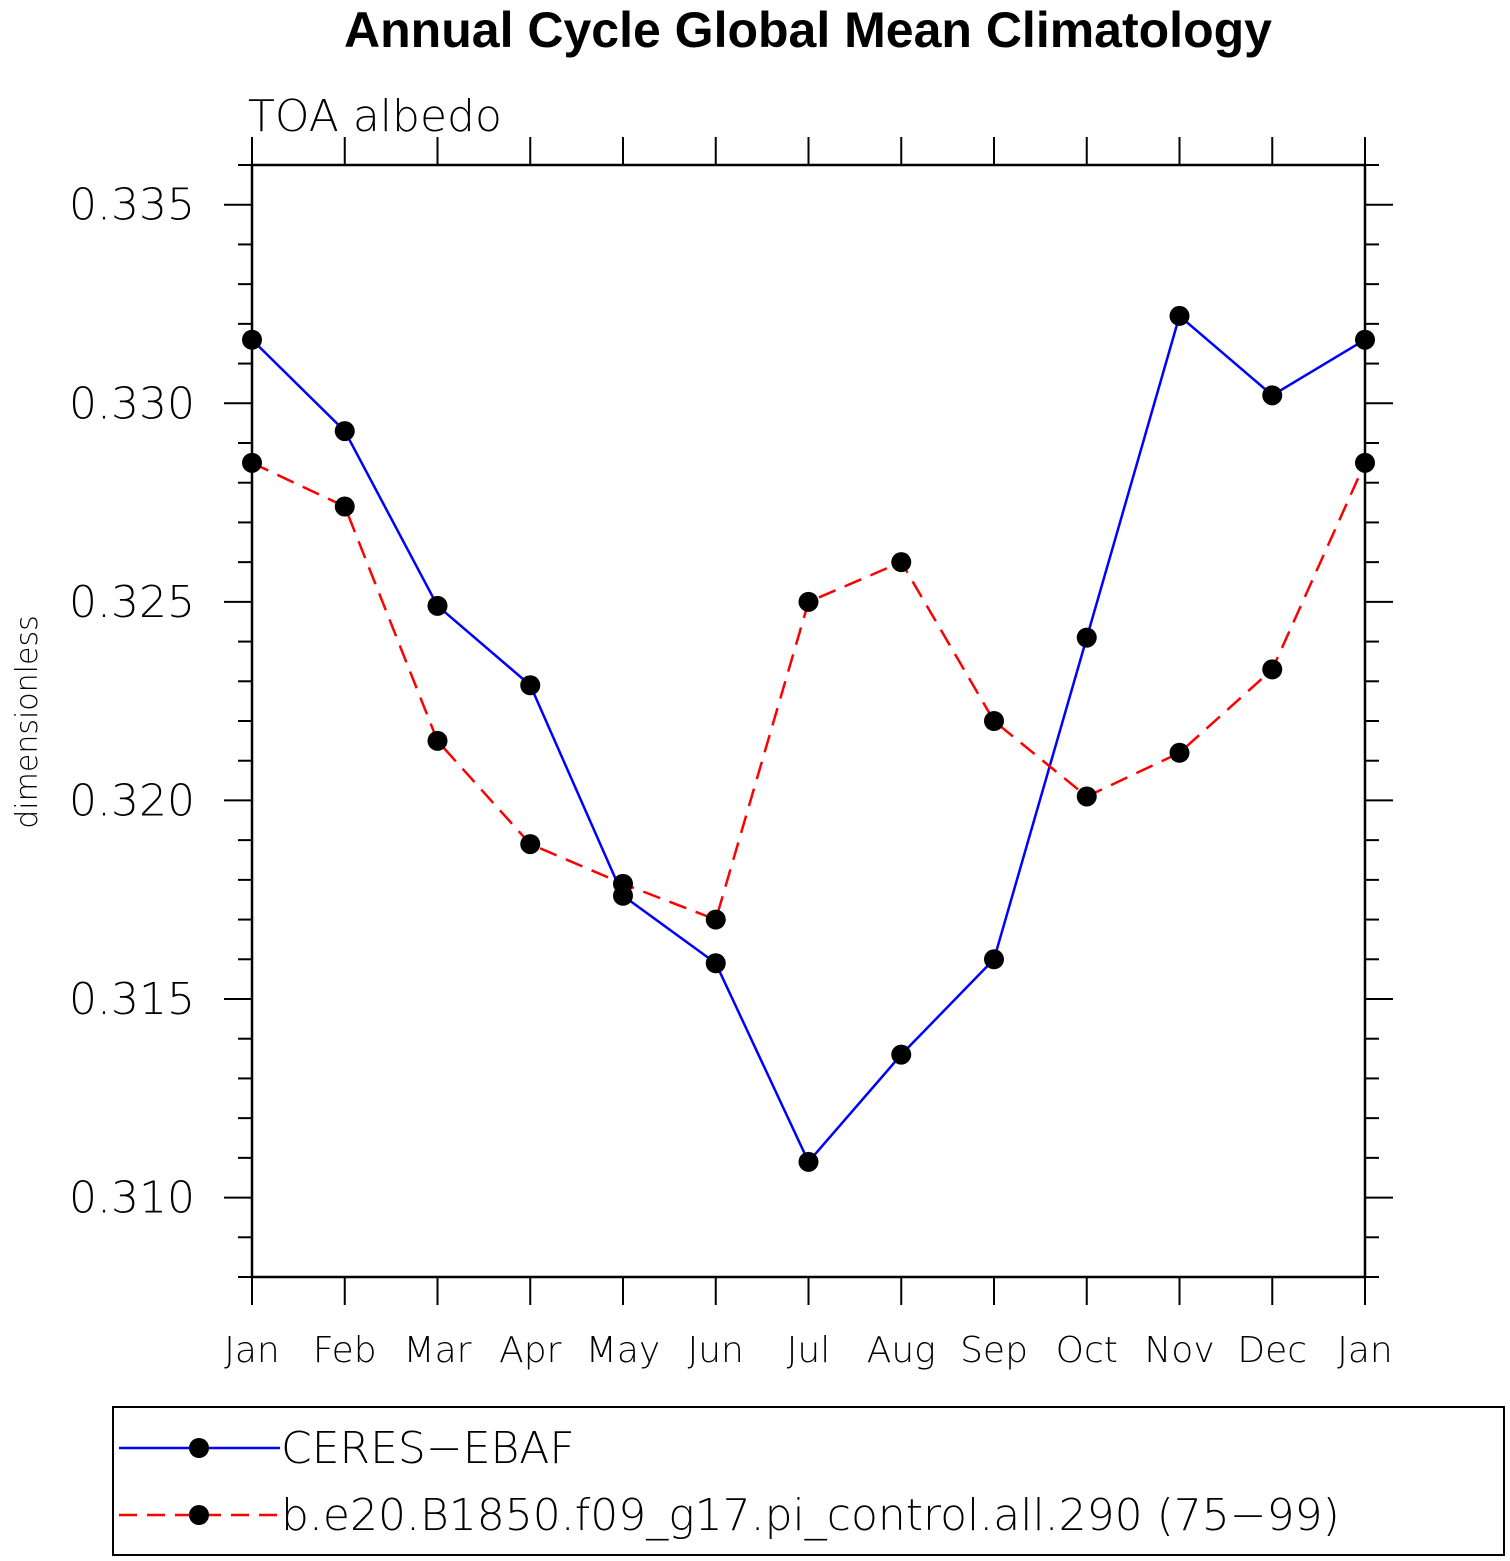 The width and height of the screenshot is (1510, 1561). Describe the element at coordinates (438, 1350) in the screenshot. I see `x-tick-label: Mar` at that location.